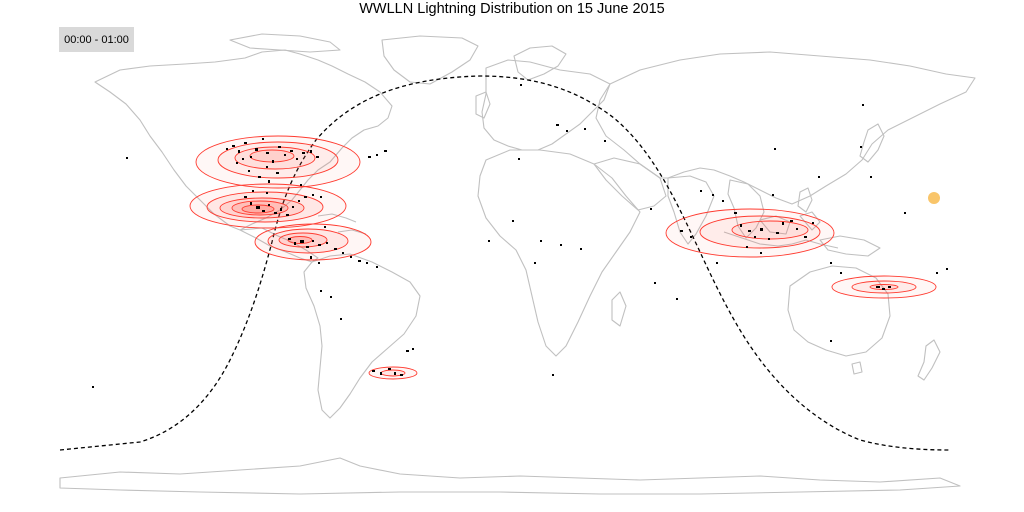  What do you see at coordinates (96, 39) in the screenshot?
I see `time-window-badge: 00:00 - 01:00` at bounding box center [96, 39].